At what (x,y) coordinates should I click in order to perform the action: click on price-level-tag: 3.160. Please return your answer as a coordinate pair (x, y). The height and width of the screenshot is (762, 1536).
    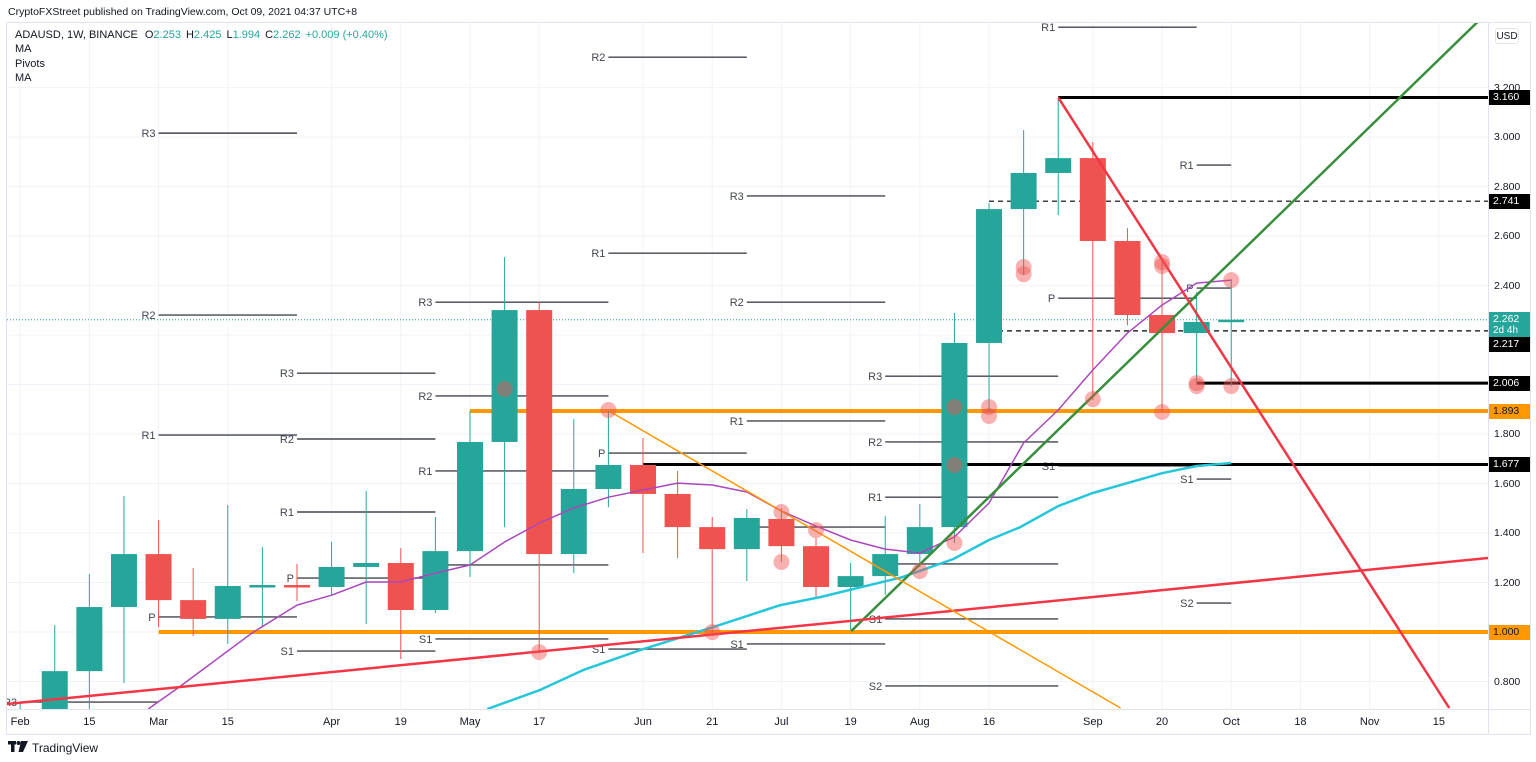
    Looking at the image, I should click on (1509, 97).